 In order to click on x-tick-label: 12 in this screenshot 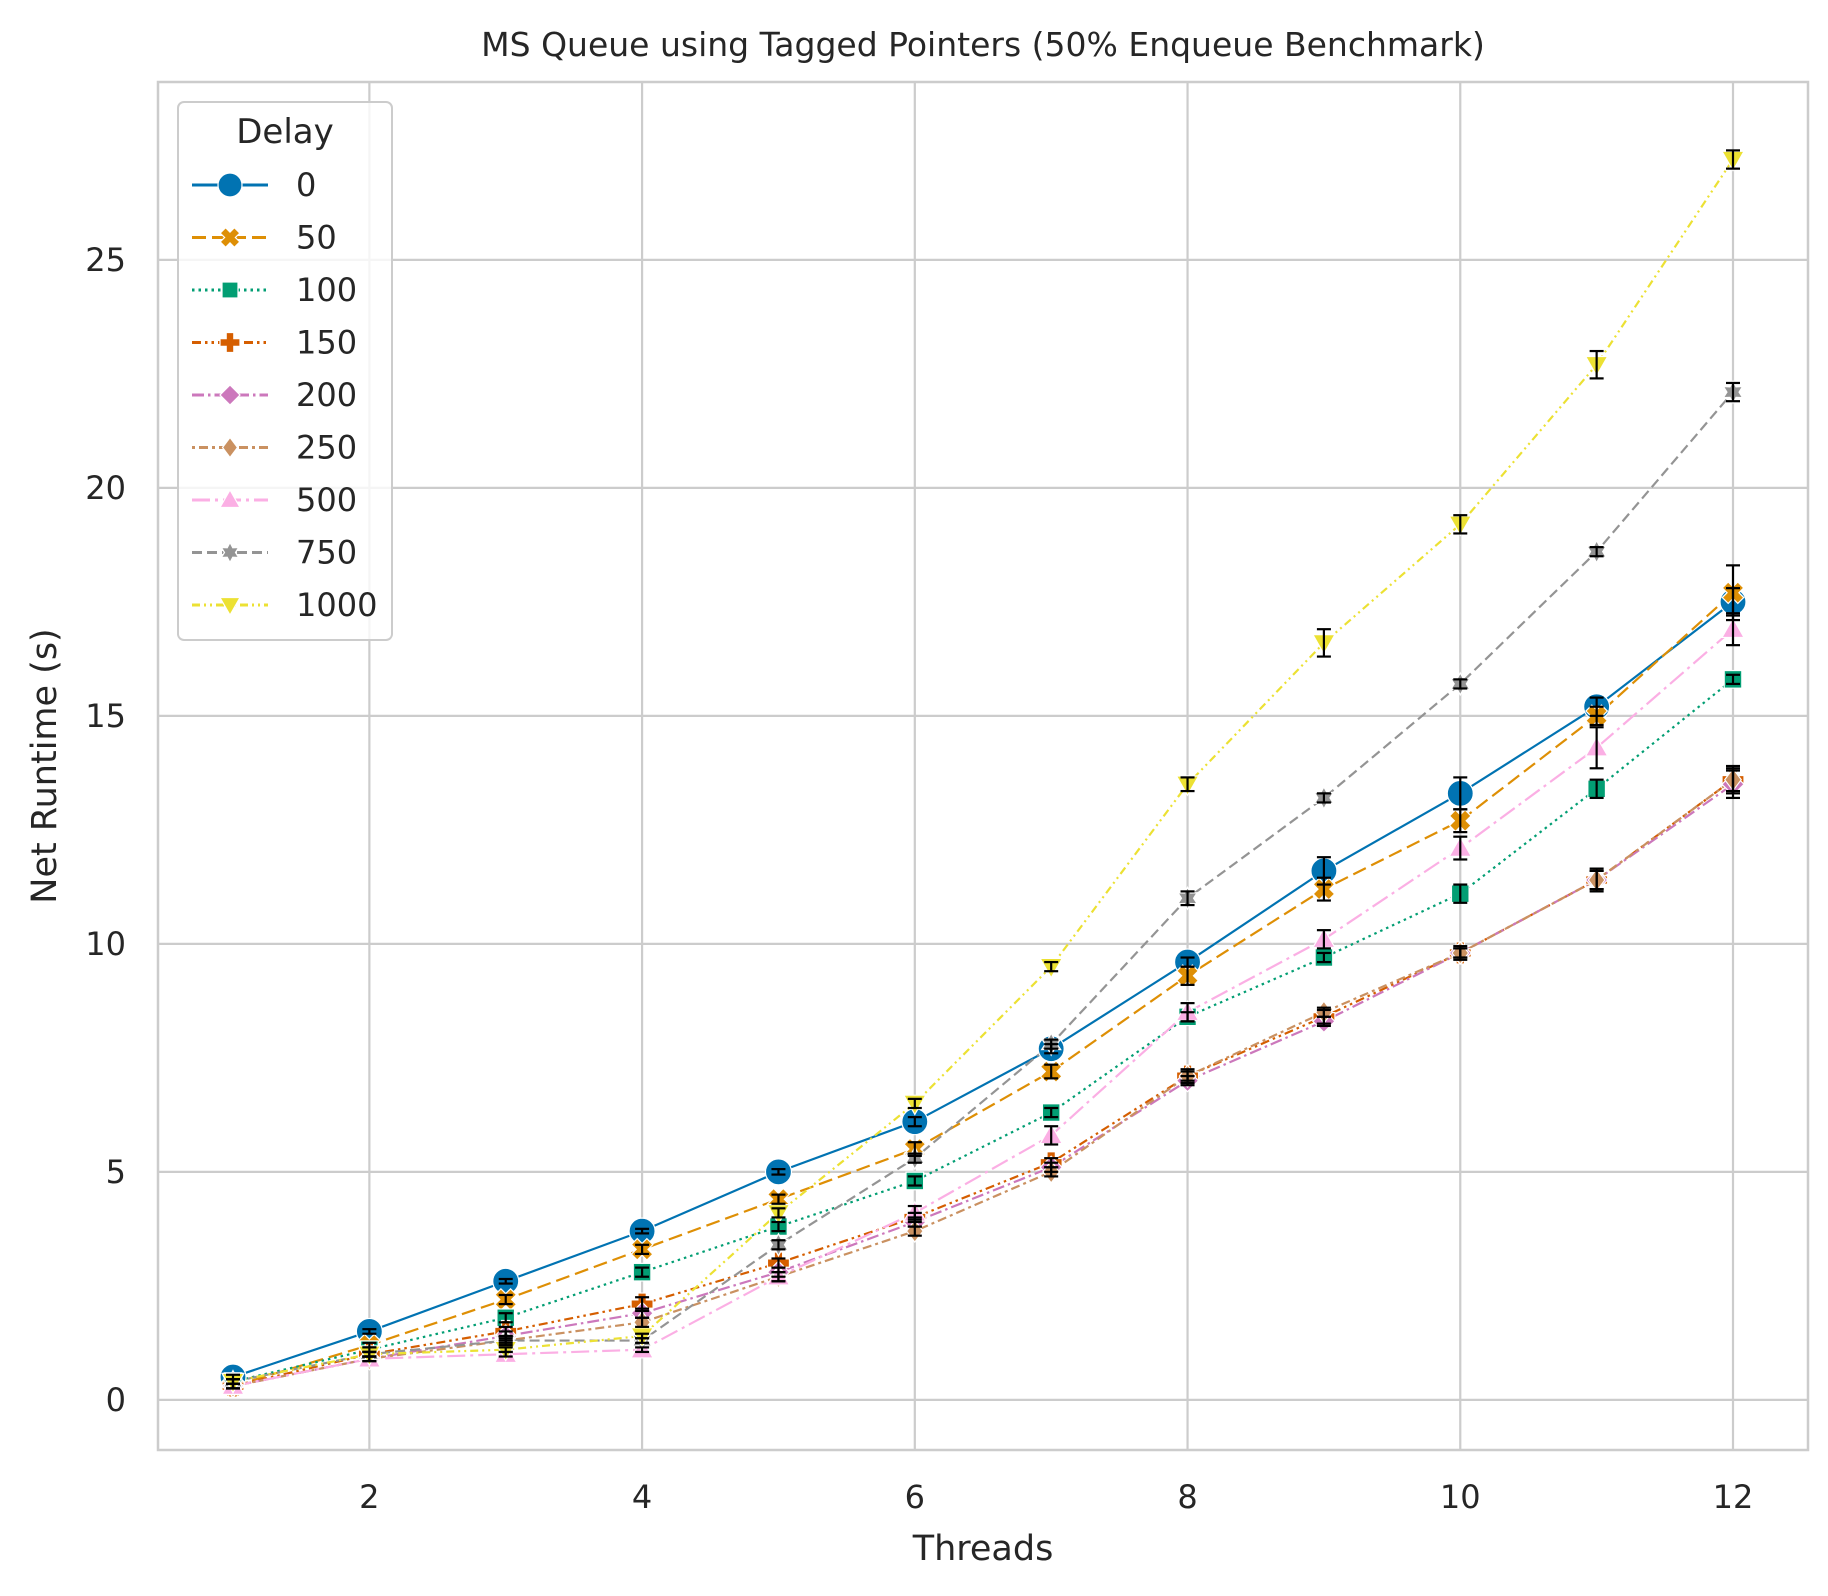, I will do `click(1733, 1497)`.